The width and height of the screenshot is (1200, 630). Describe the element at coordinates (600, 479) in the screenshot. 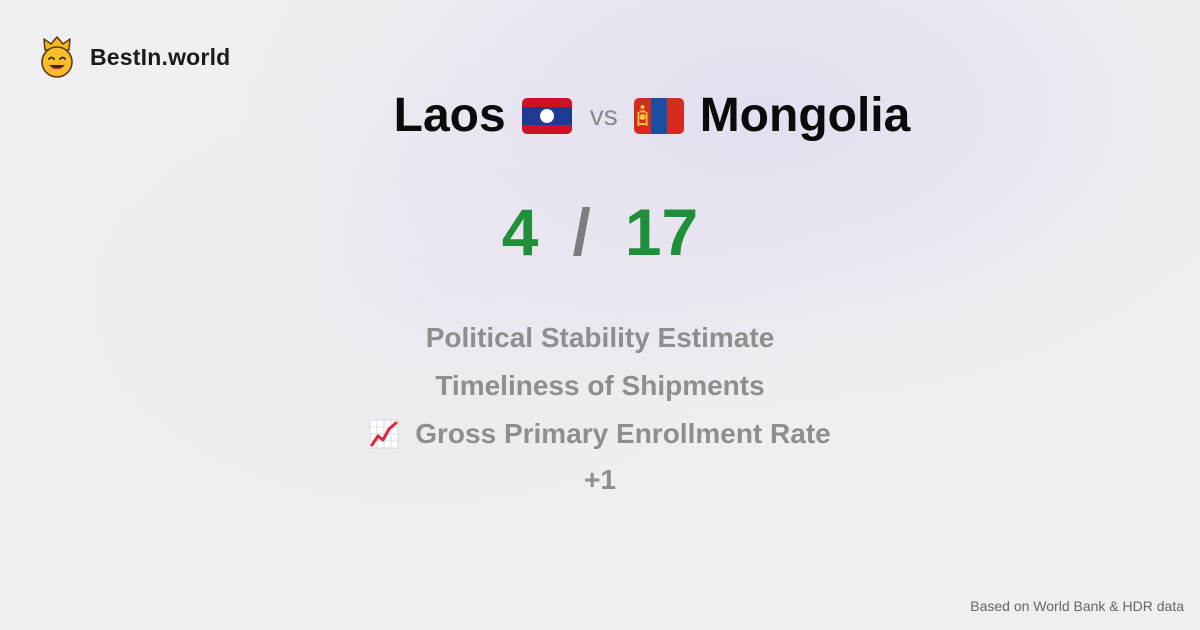

I see `more-metrics-count: +1` at that location.